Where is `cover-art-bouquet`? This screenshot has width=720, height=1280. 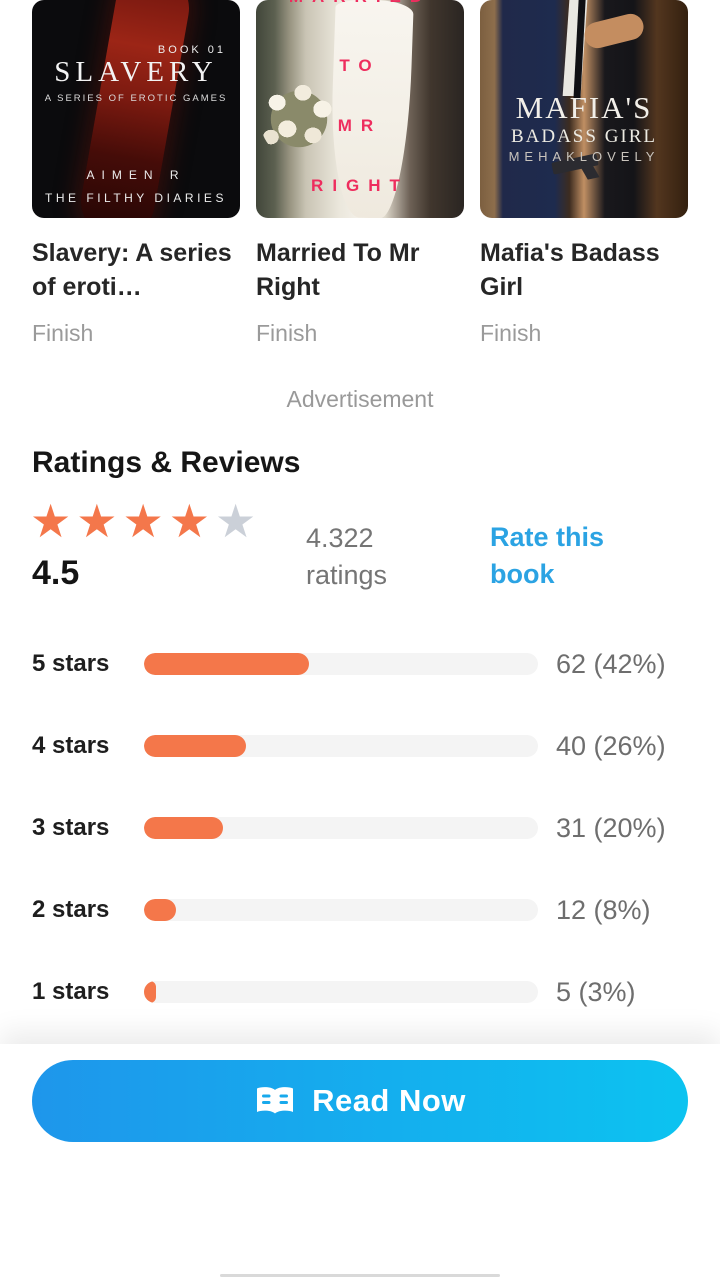
cover-art-bouquet is located at coordinates (299, 119).